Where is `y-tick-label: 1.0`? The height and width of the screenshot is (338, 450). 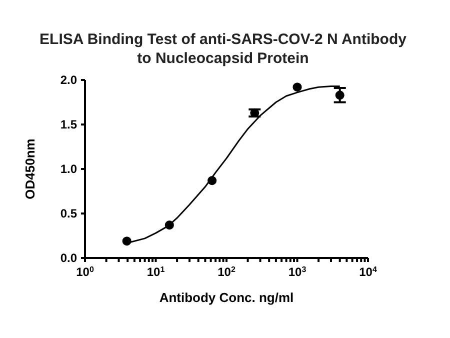 y-tick-label: 1.0 is located at coordinates (69, 169).